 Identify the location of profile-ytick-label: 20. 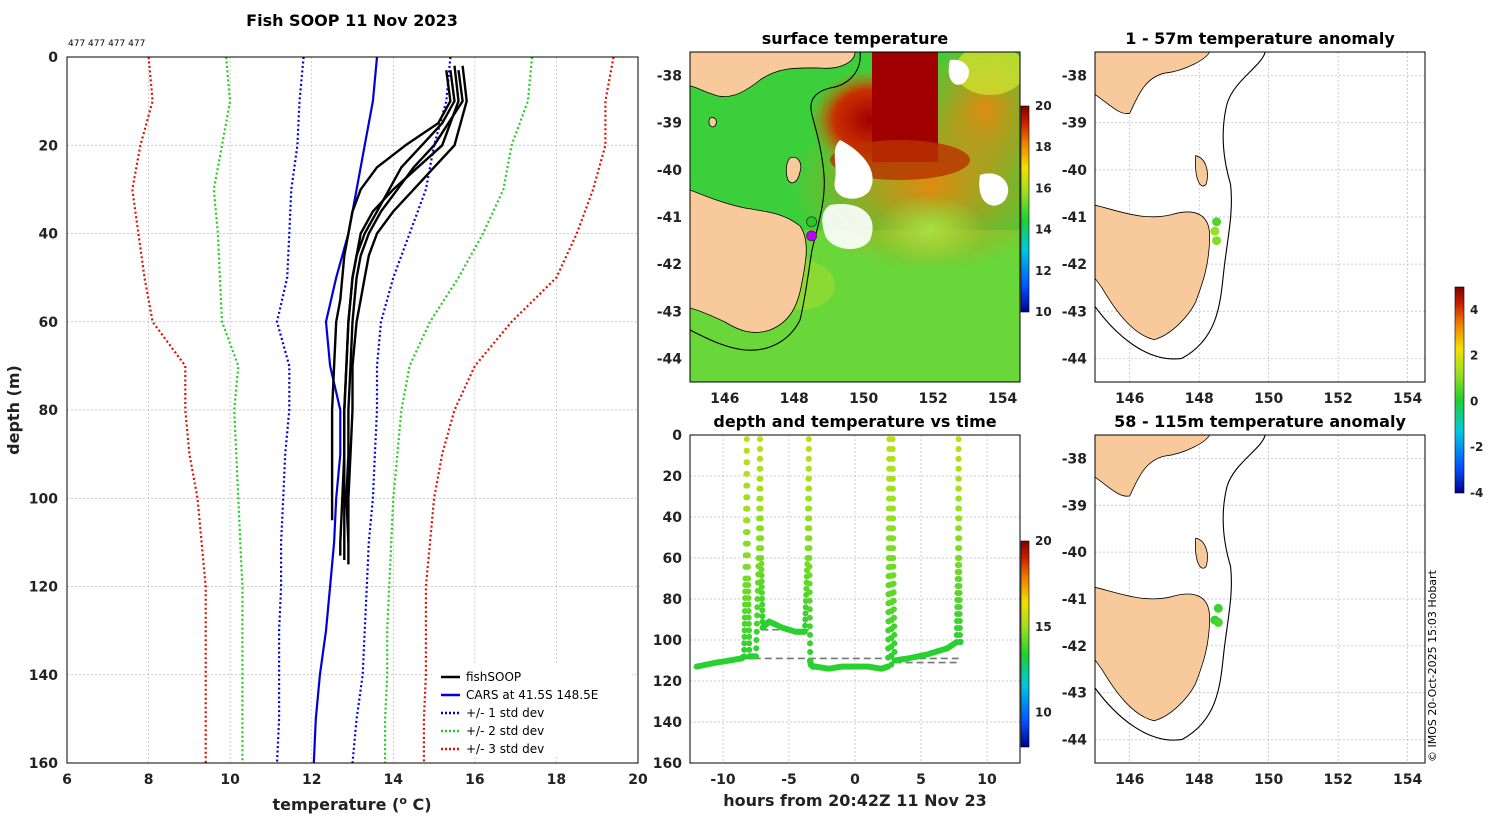
(49, 146).